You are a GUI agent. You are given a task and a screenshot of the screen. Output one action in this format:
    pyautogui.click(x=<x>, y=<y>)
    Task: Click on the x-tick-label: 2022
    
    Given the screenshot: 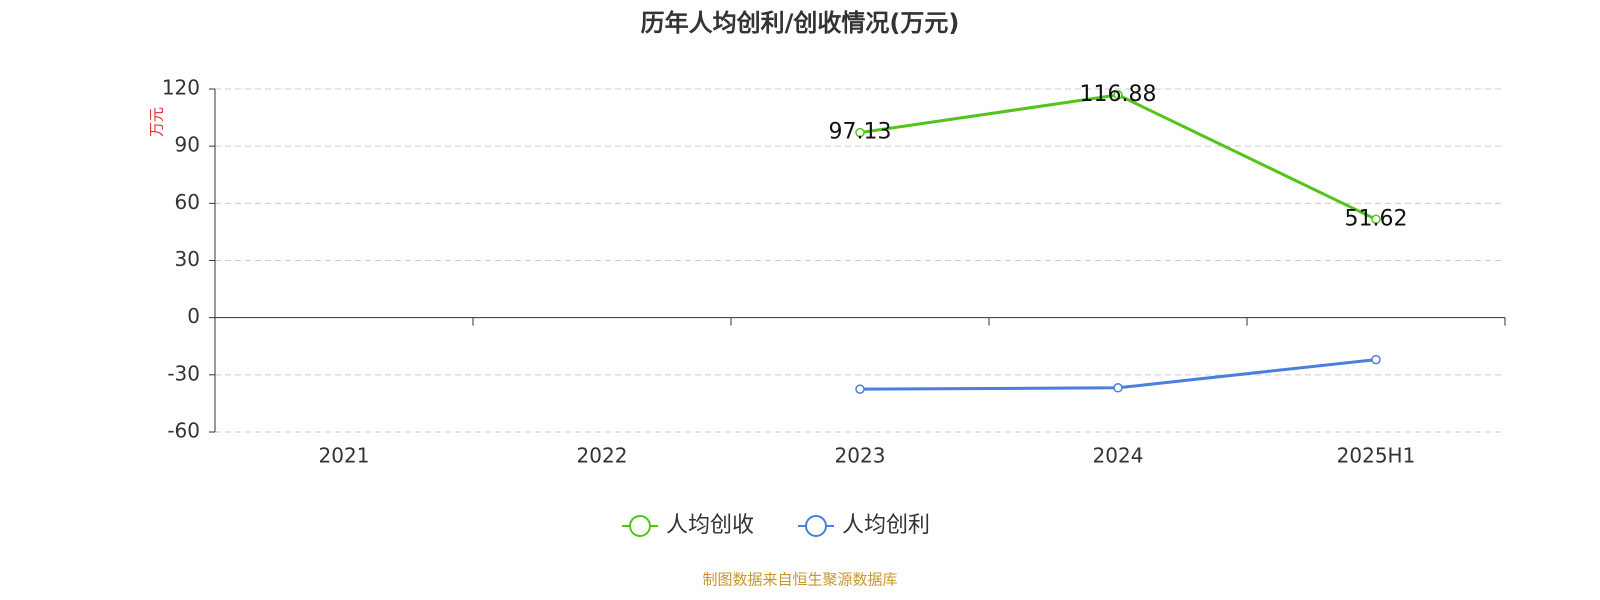 What is the action you would take?
    pyautogui.click(x=602, y=456)
    